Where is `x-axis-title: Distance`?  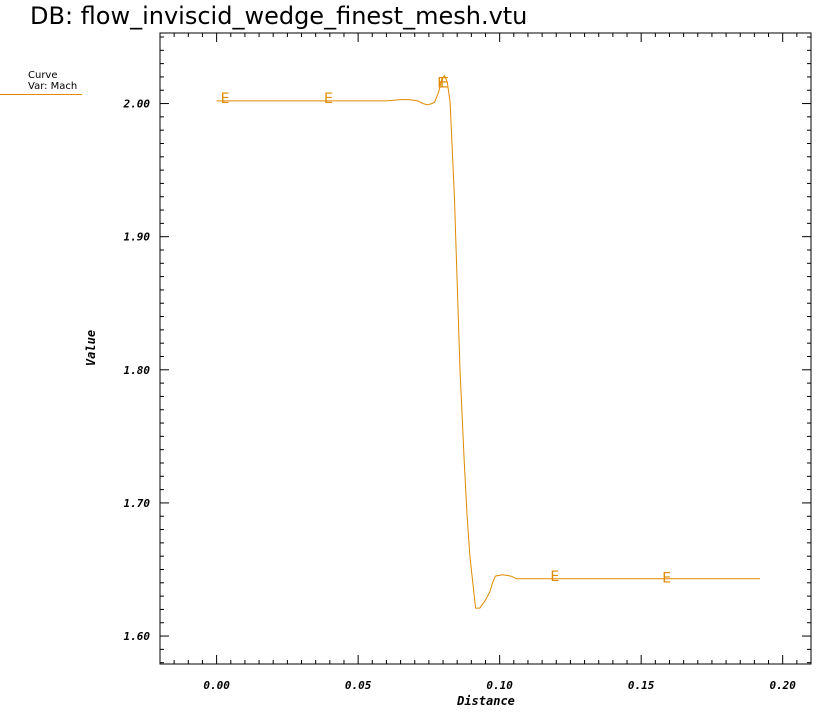
x-axis-title: Distance is located at coordinates (485, 701).